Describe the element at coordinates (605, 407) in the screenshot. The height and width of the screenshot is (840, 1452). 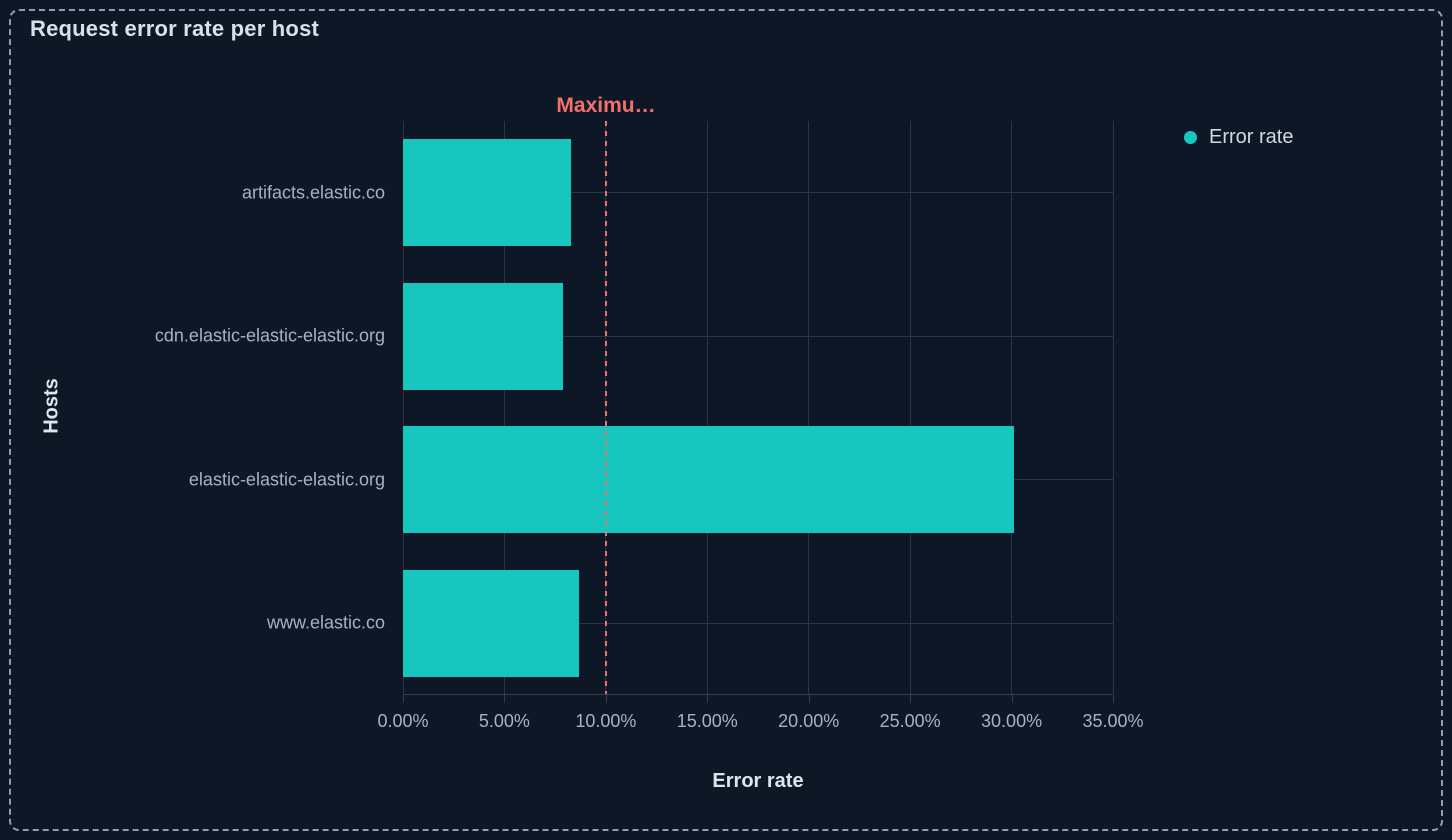
I see `threshold-line` at that location.